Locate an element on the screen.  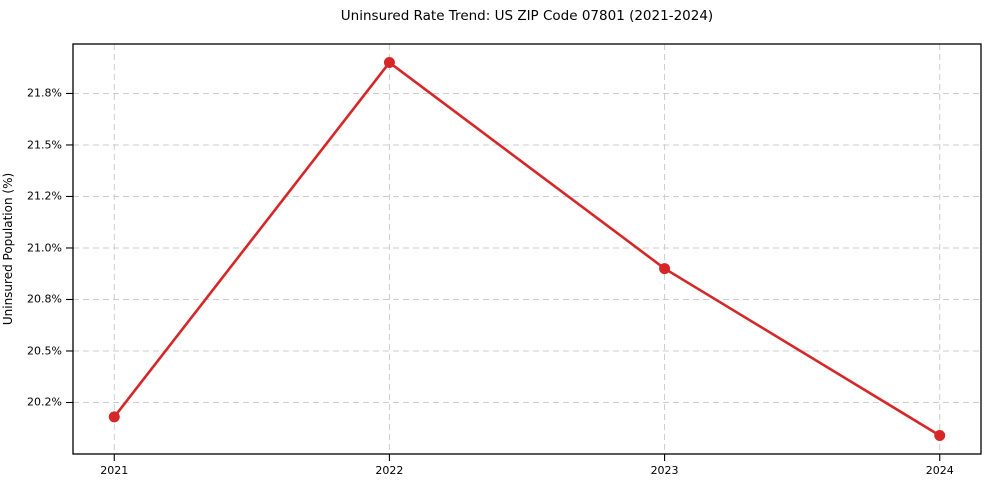
x-tick-label: 2024 is located at coordinates (939, 470).